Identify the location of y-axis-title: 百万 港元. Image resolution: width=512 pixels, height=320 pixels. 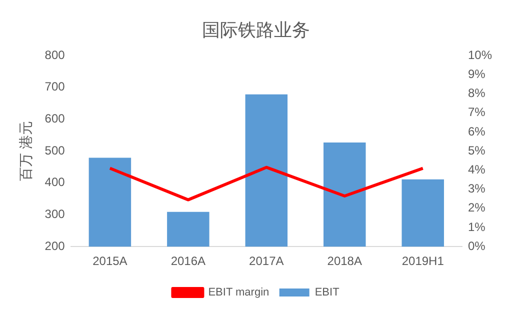
(25, 151).